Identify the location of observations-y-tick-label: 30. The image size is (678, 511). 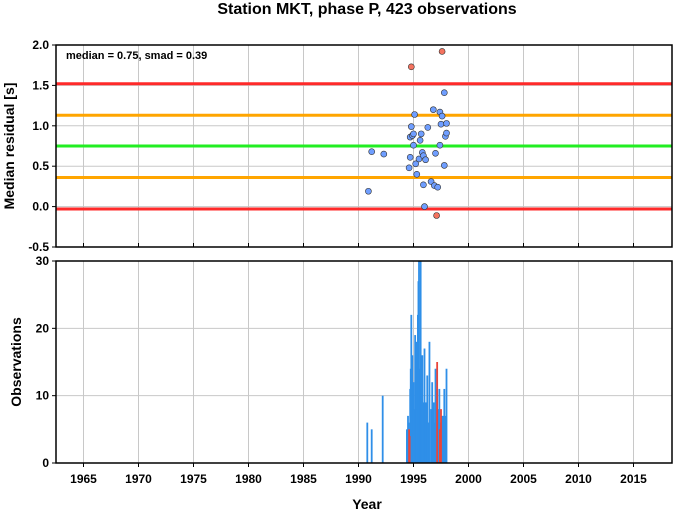
(43, 261).